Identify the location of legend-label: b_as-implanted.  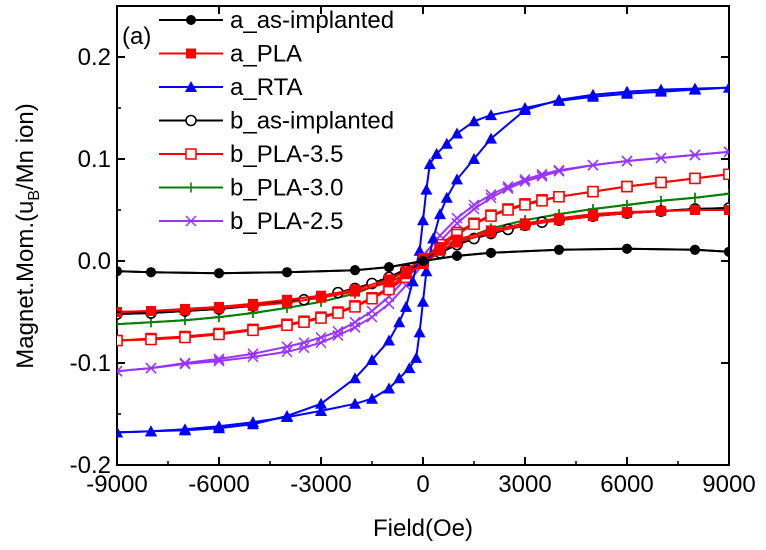
(312, 121).